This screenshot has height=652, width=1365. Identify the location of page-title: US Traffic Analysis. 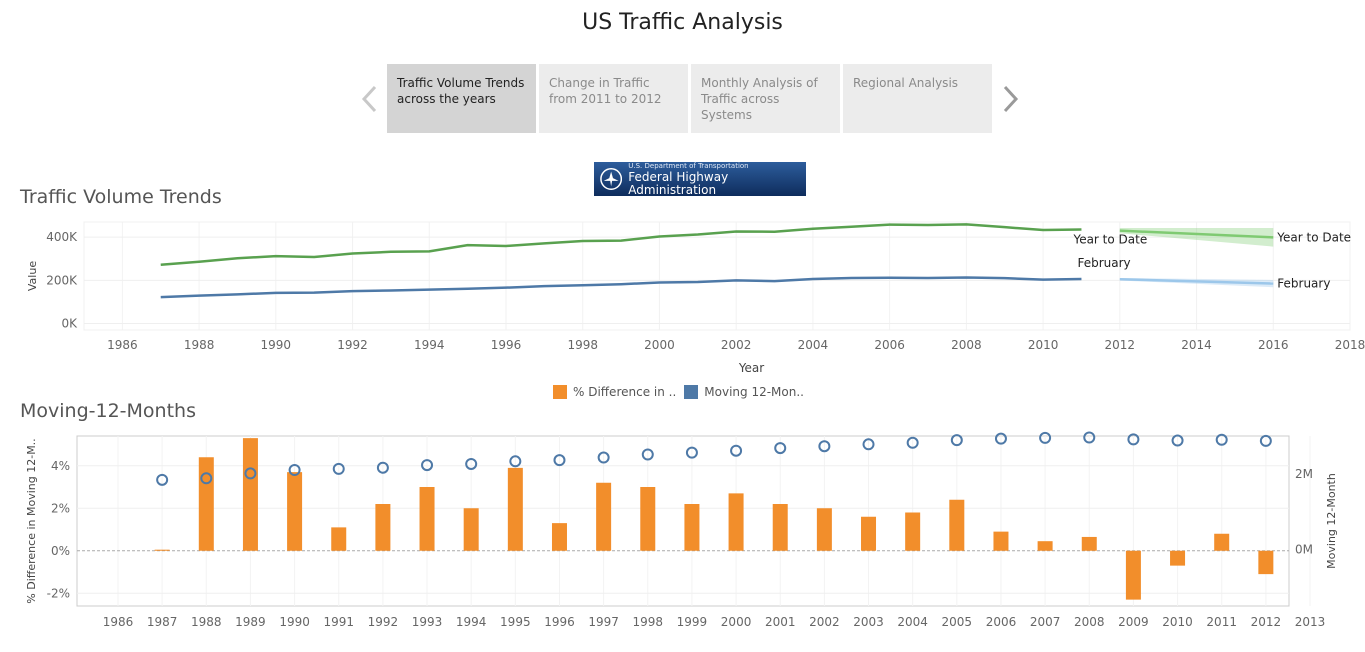
(682, 22).